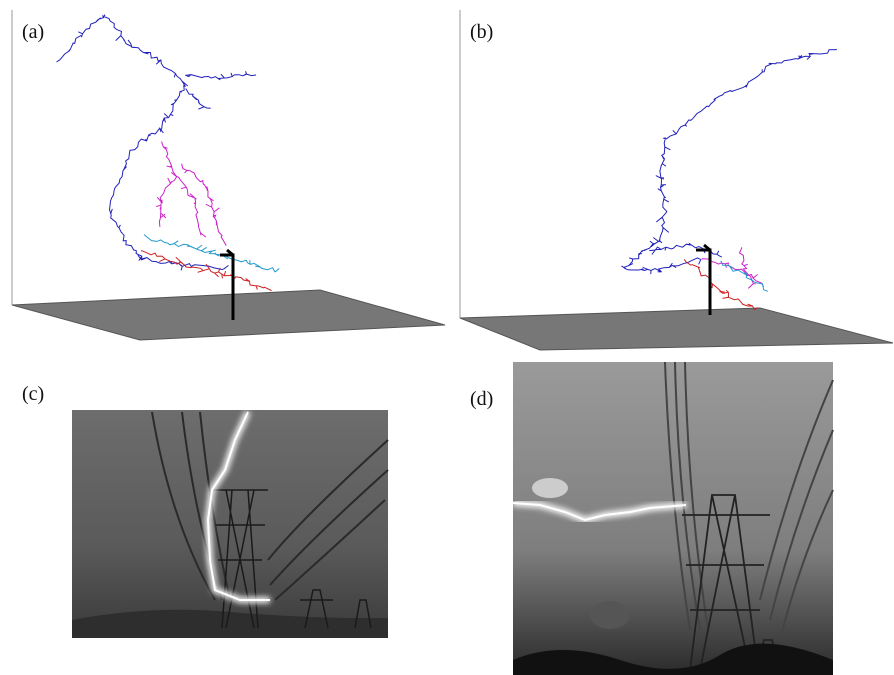 The width and height of the screenshot is (894, 675). What do you see at coordinates (230, 623) in the screenshot?
I see `hills` at bounding box center [230, 623].